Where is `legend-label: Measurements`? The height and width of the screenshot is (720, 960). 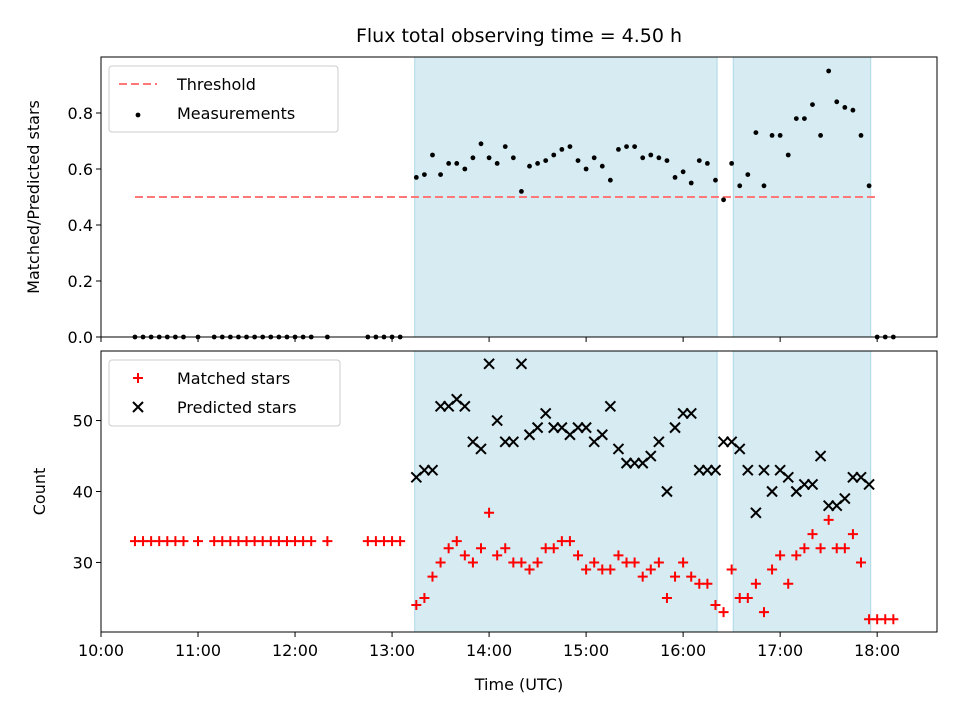
legend-label: Measurements is located at coordinates (236, 113).